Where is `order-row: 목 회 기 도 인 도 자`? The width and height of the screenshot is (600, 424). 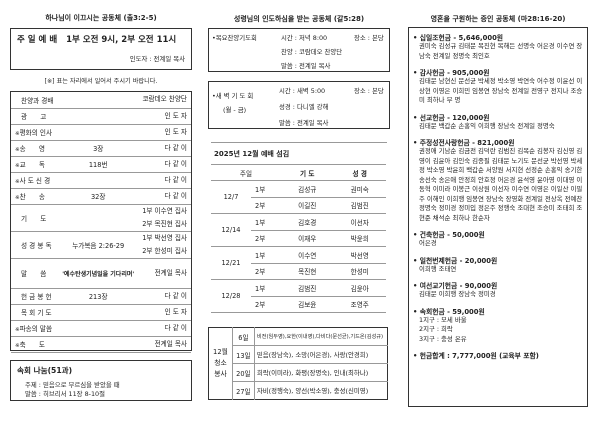 order-row: 목 회 기 도 인 도 자 is located at coordinates (101, 312).